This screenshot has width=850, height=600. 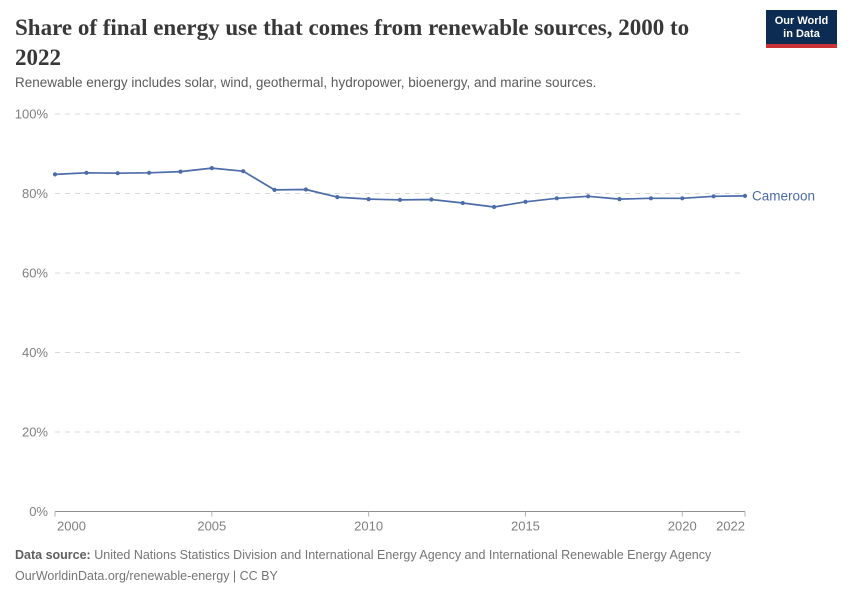 I want to click on owid-logo: Our World in Data, so click(x=801, y=29).